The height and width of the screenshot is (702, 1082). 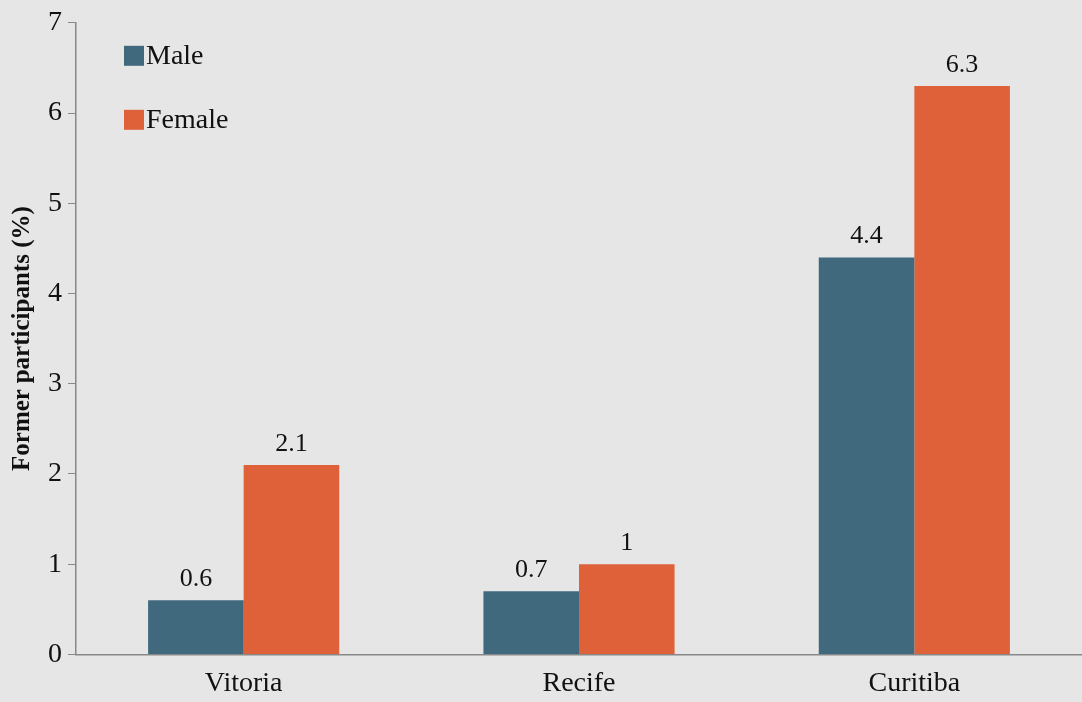 I want to click on y-tick-label: 2, so click(x=55, y=472).